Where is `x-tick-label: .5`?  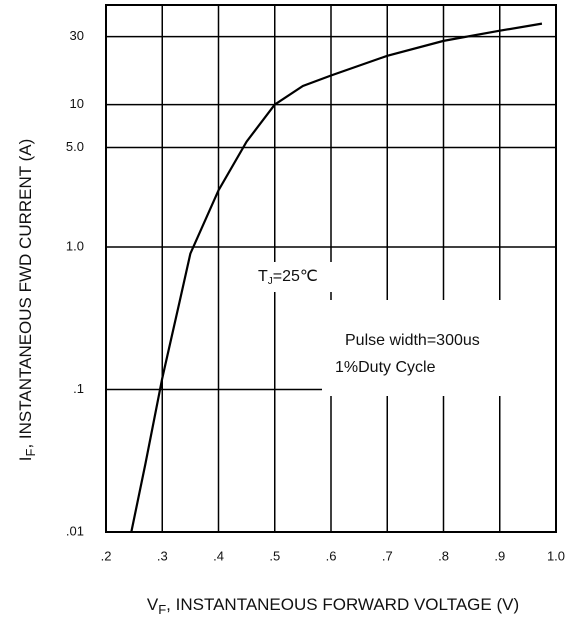 x-tick-label: .5 is located at coordinates (274, 555).